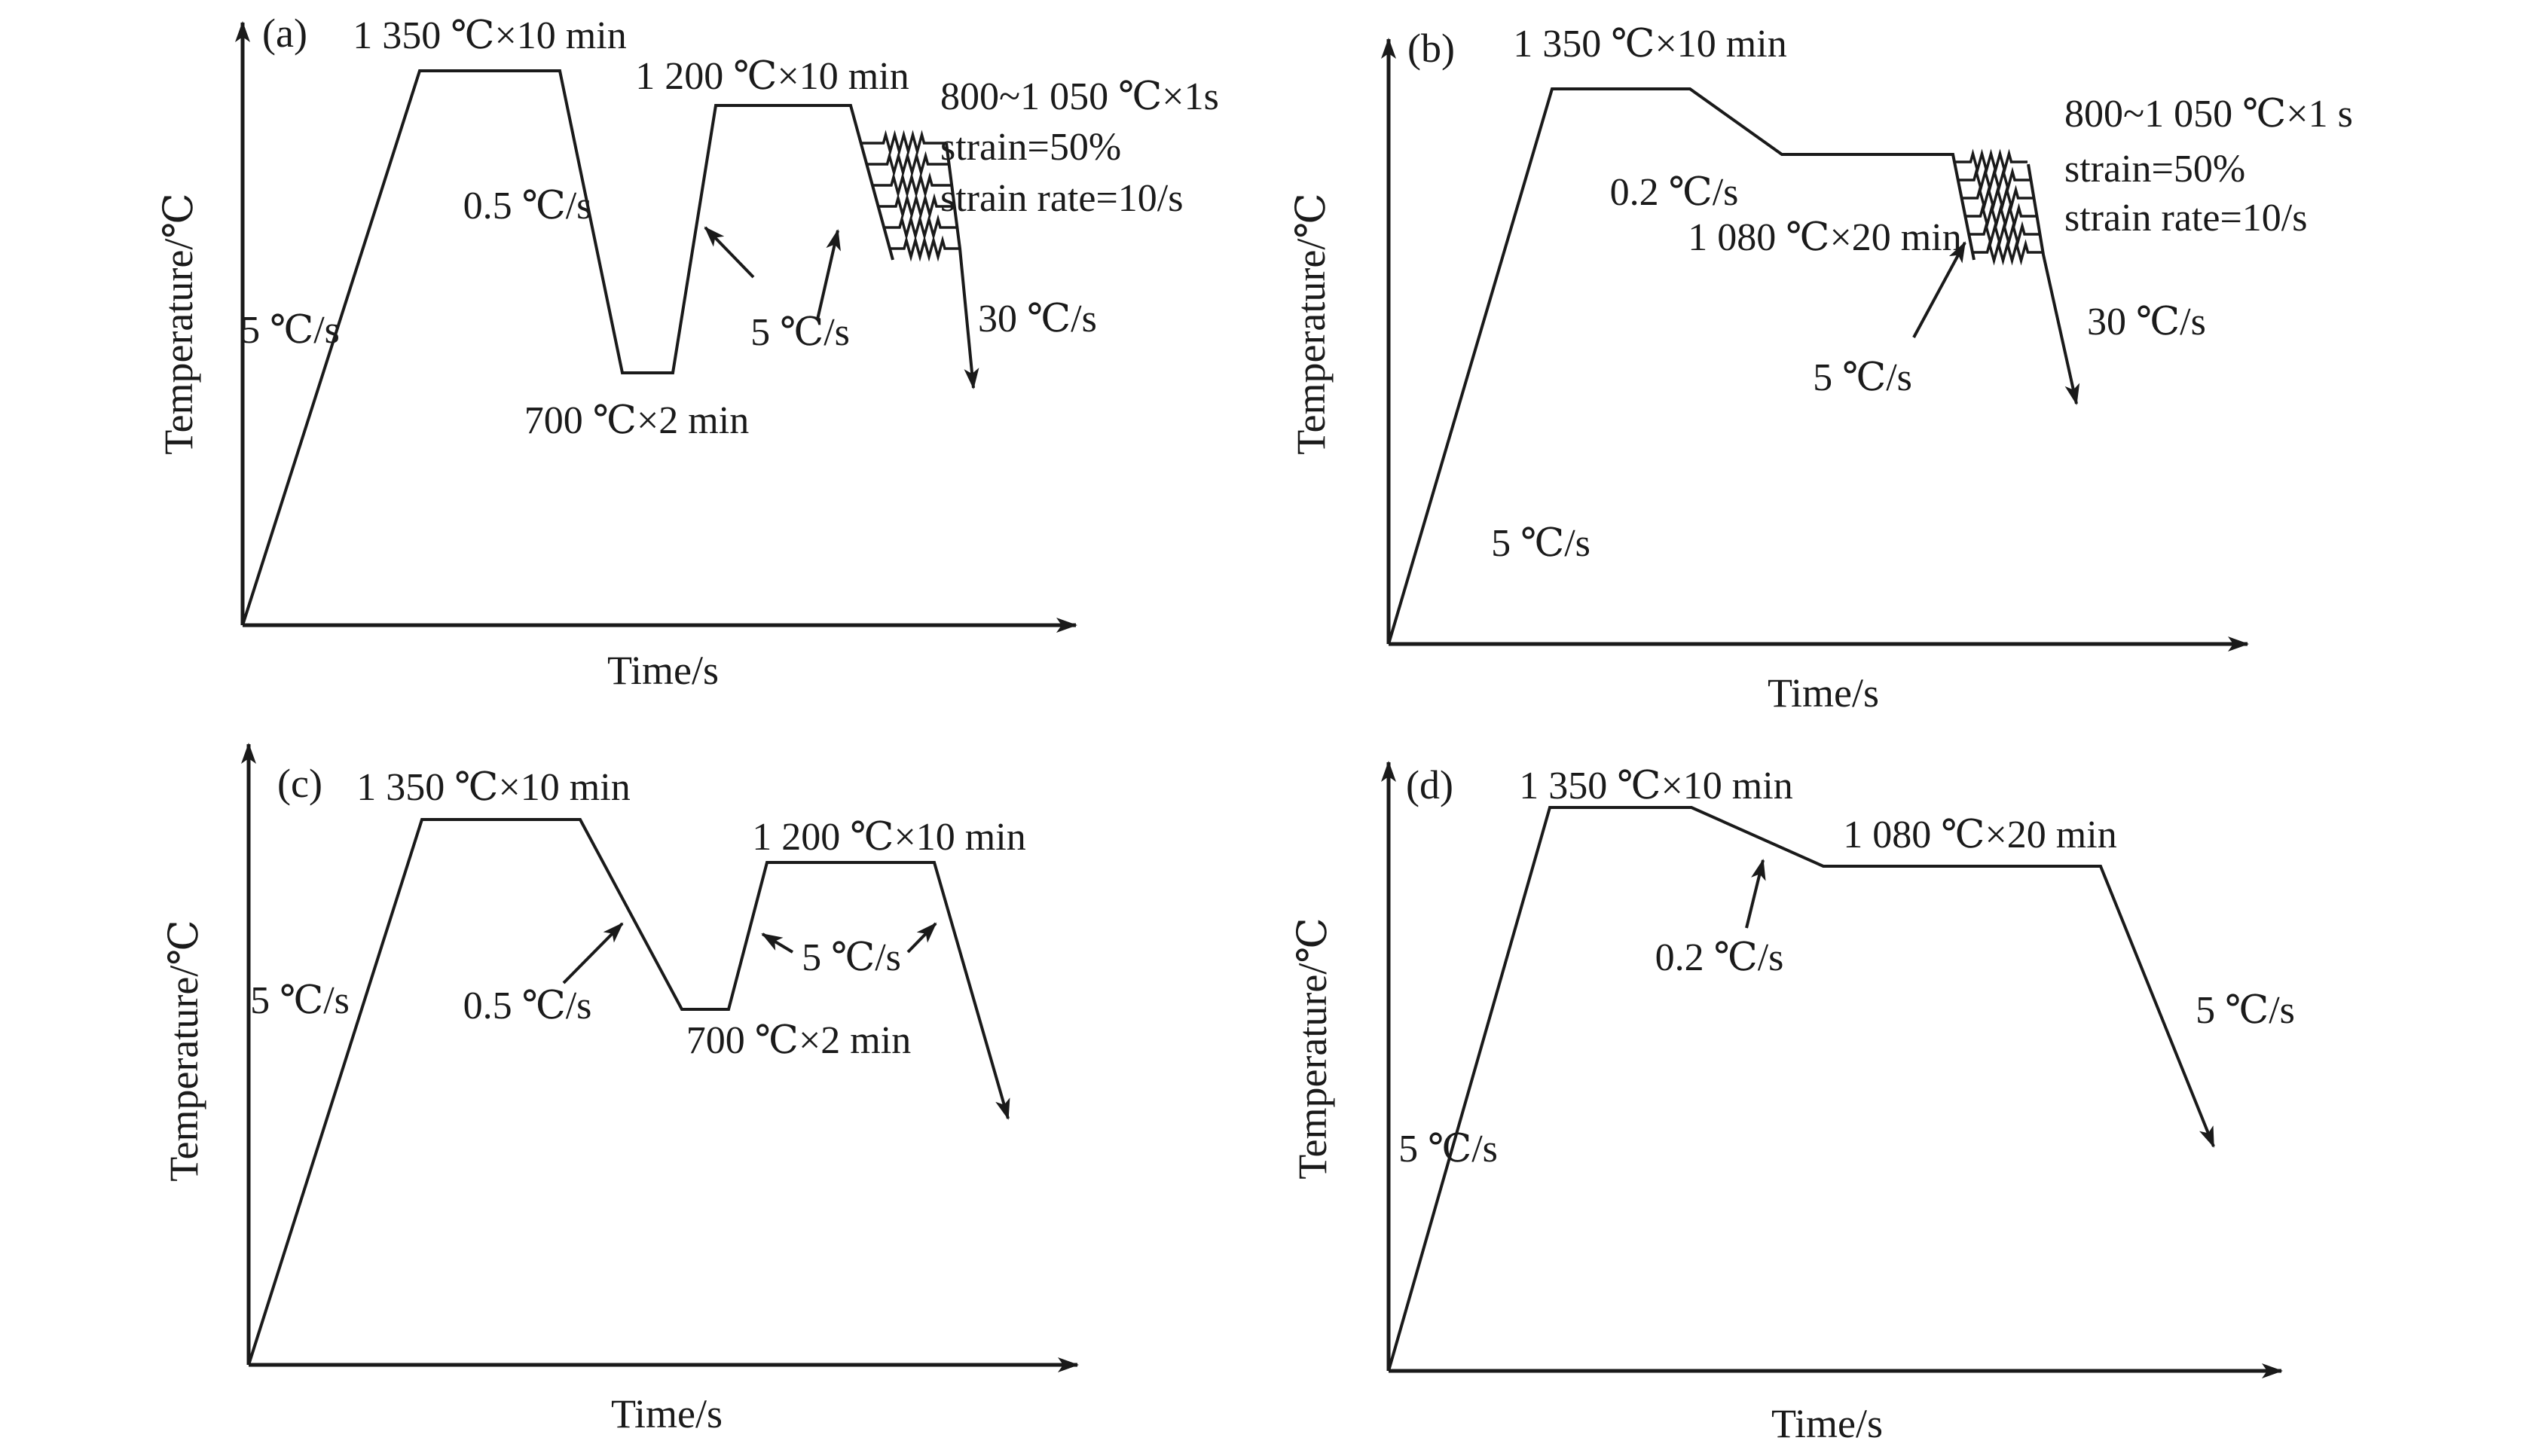 The height and width of the screenshot is (1456, 2521). Describe the element at coordinates (2245, 1010) in the screenshot. I see `final-cool-rate-label: 5 ℃/s` at that location.